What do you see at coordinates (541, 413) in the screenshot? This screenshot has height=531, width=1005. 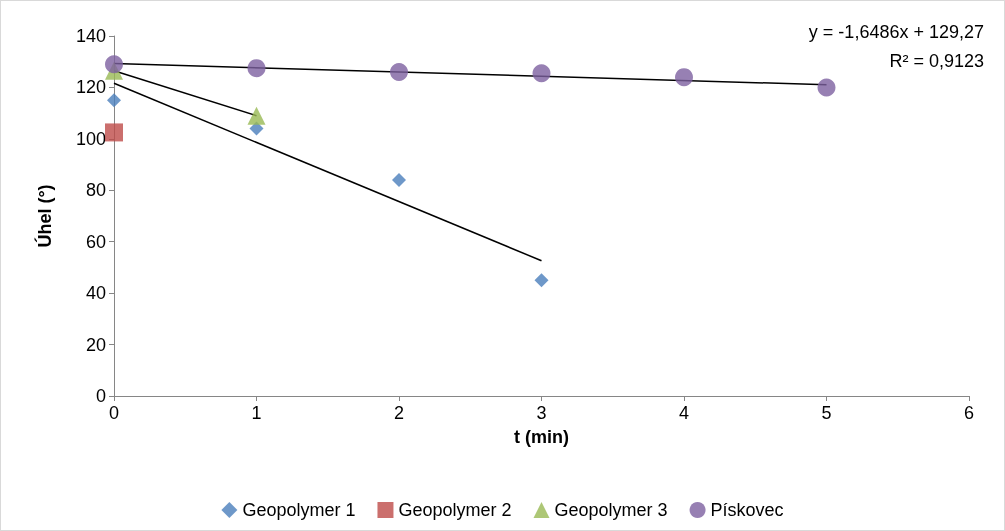 I see `x-tick-label: 3` at bounding box center [541, 413].